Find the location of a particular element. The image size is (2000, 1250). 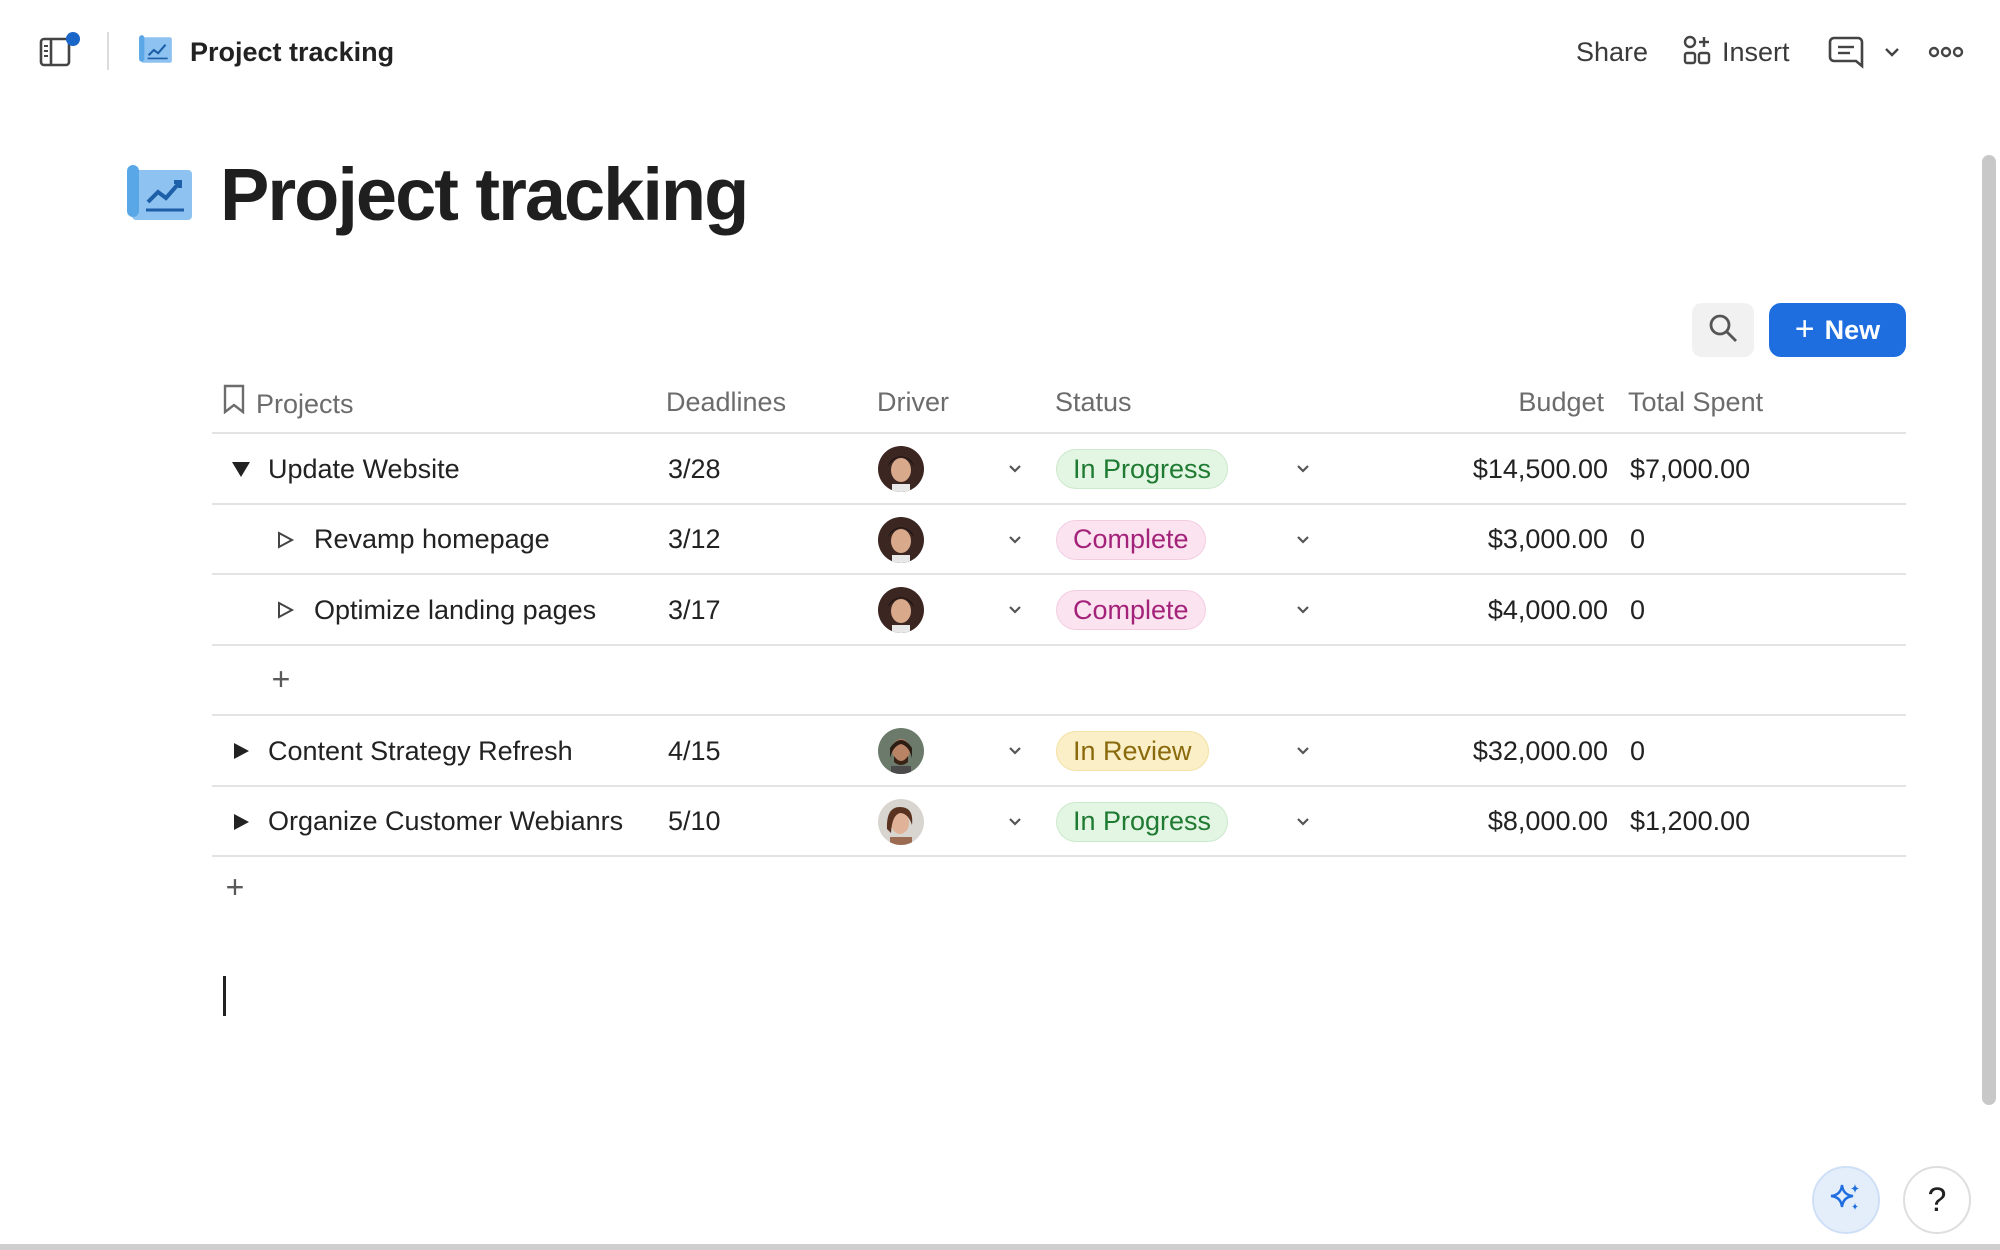

page-title: Project tracking is located at coordinates (484, 194).